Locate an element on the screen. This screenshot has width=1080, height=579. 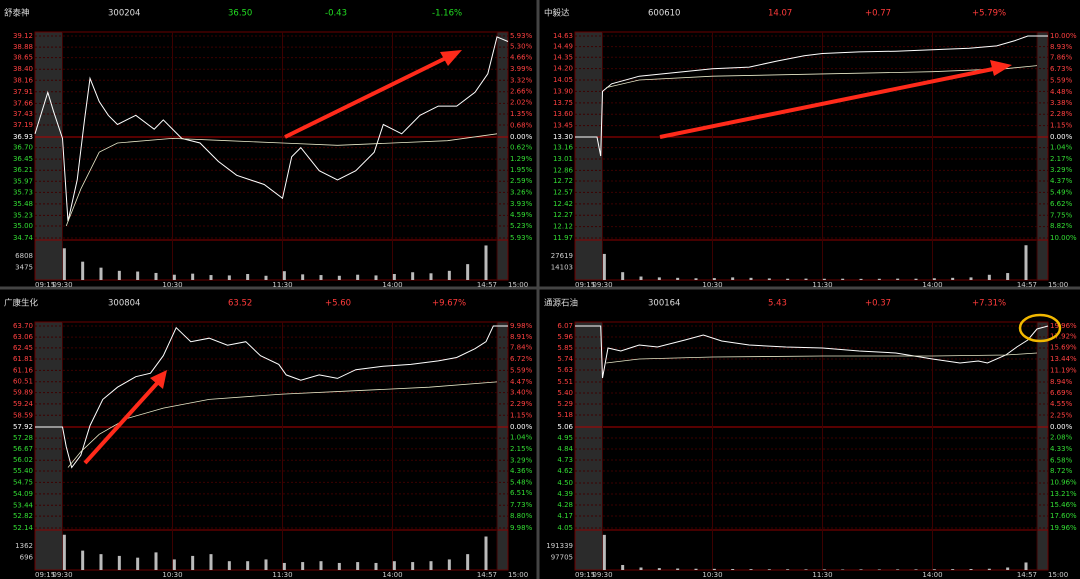
y2-tick-label: 1.95% is located at coordinates (521, 170).